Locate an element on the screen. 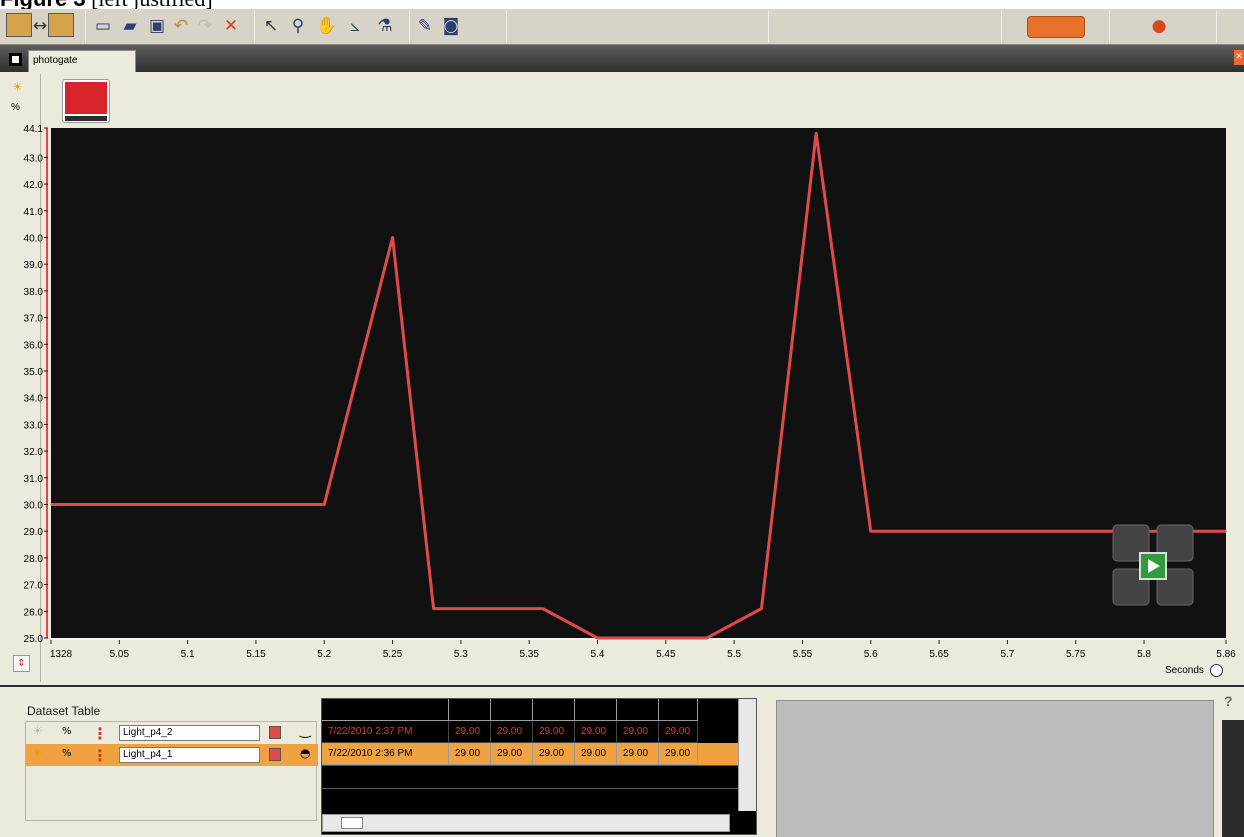 The width and height of the screenshot is (1244, 837). col-header: 0.04 is located at coordinates (512, 710).